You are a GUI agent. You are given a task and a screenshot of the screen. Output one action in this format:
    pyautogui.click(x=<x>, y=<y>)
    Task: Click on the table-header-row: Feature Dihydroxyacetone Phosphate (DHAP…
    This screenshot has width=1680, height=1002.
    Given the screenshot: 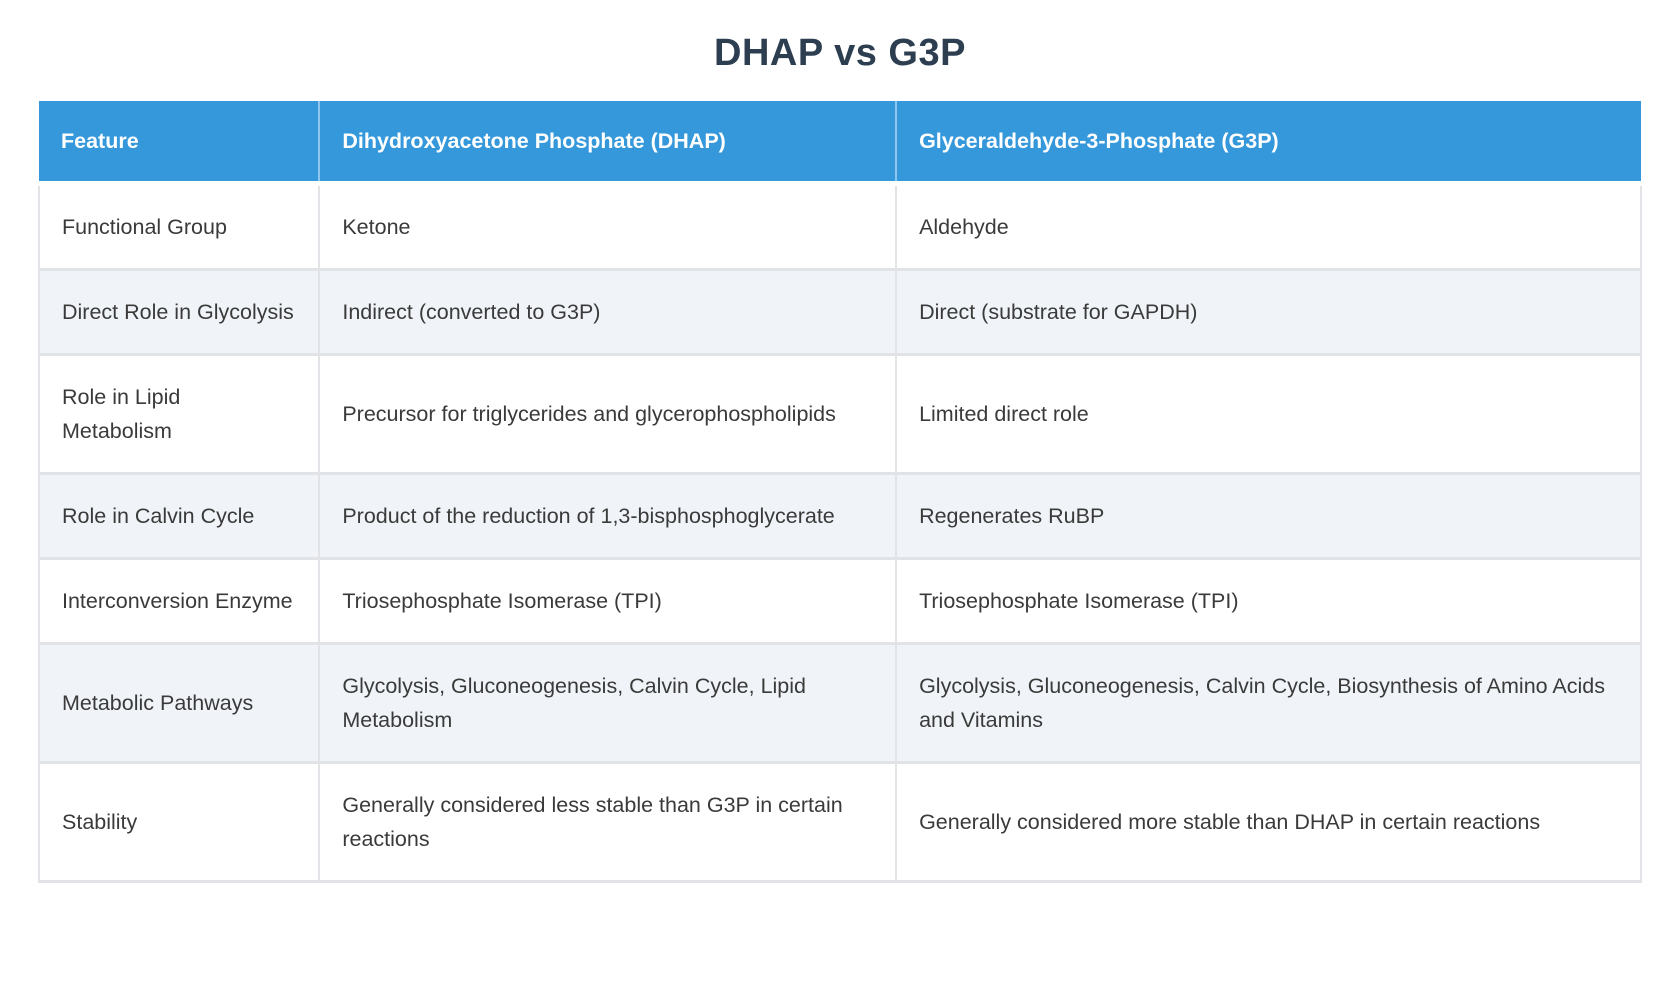 What is the action you would take?
    pyautogui.click(x=840, y=143)
    